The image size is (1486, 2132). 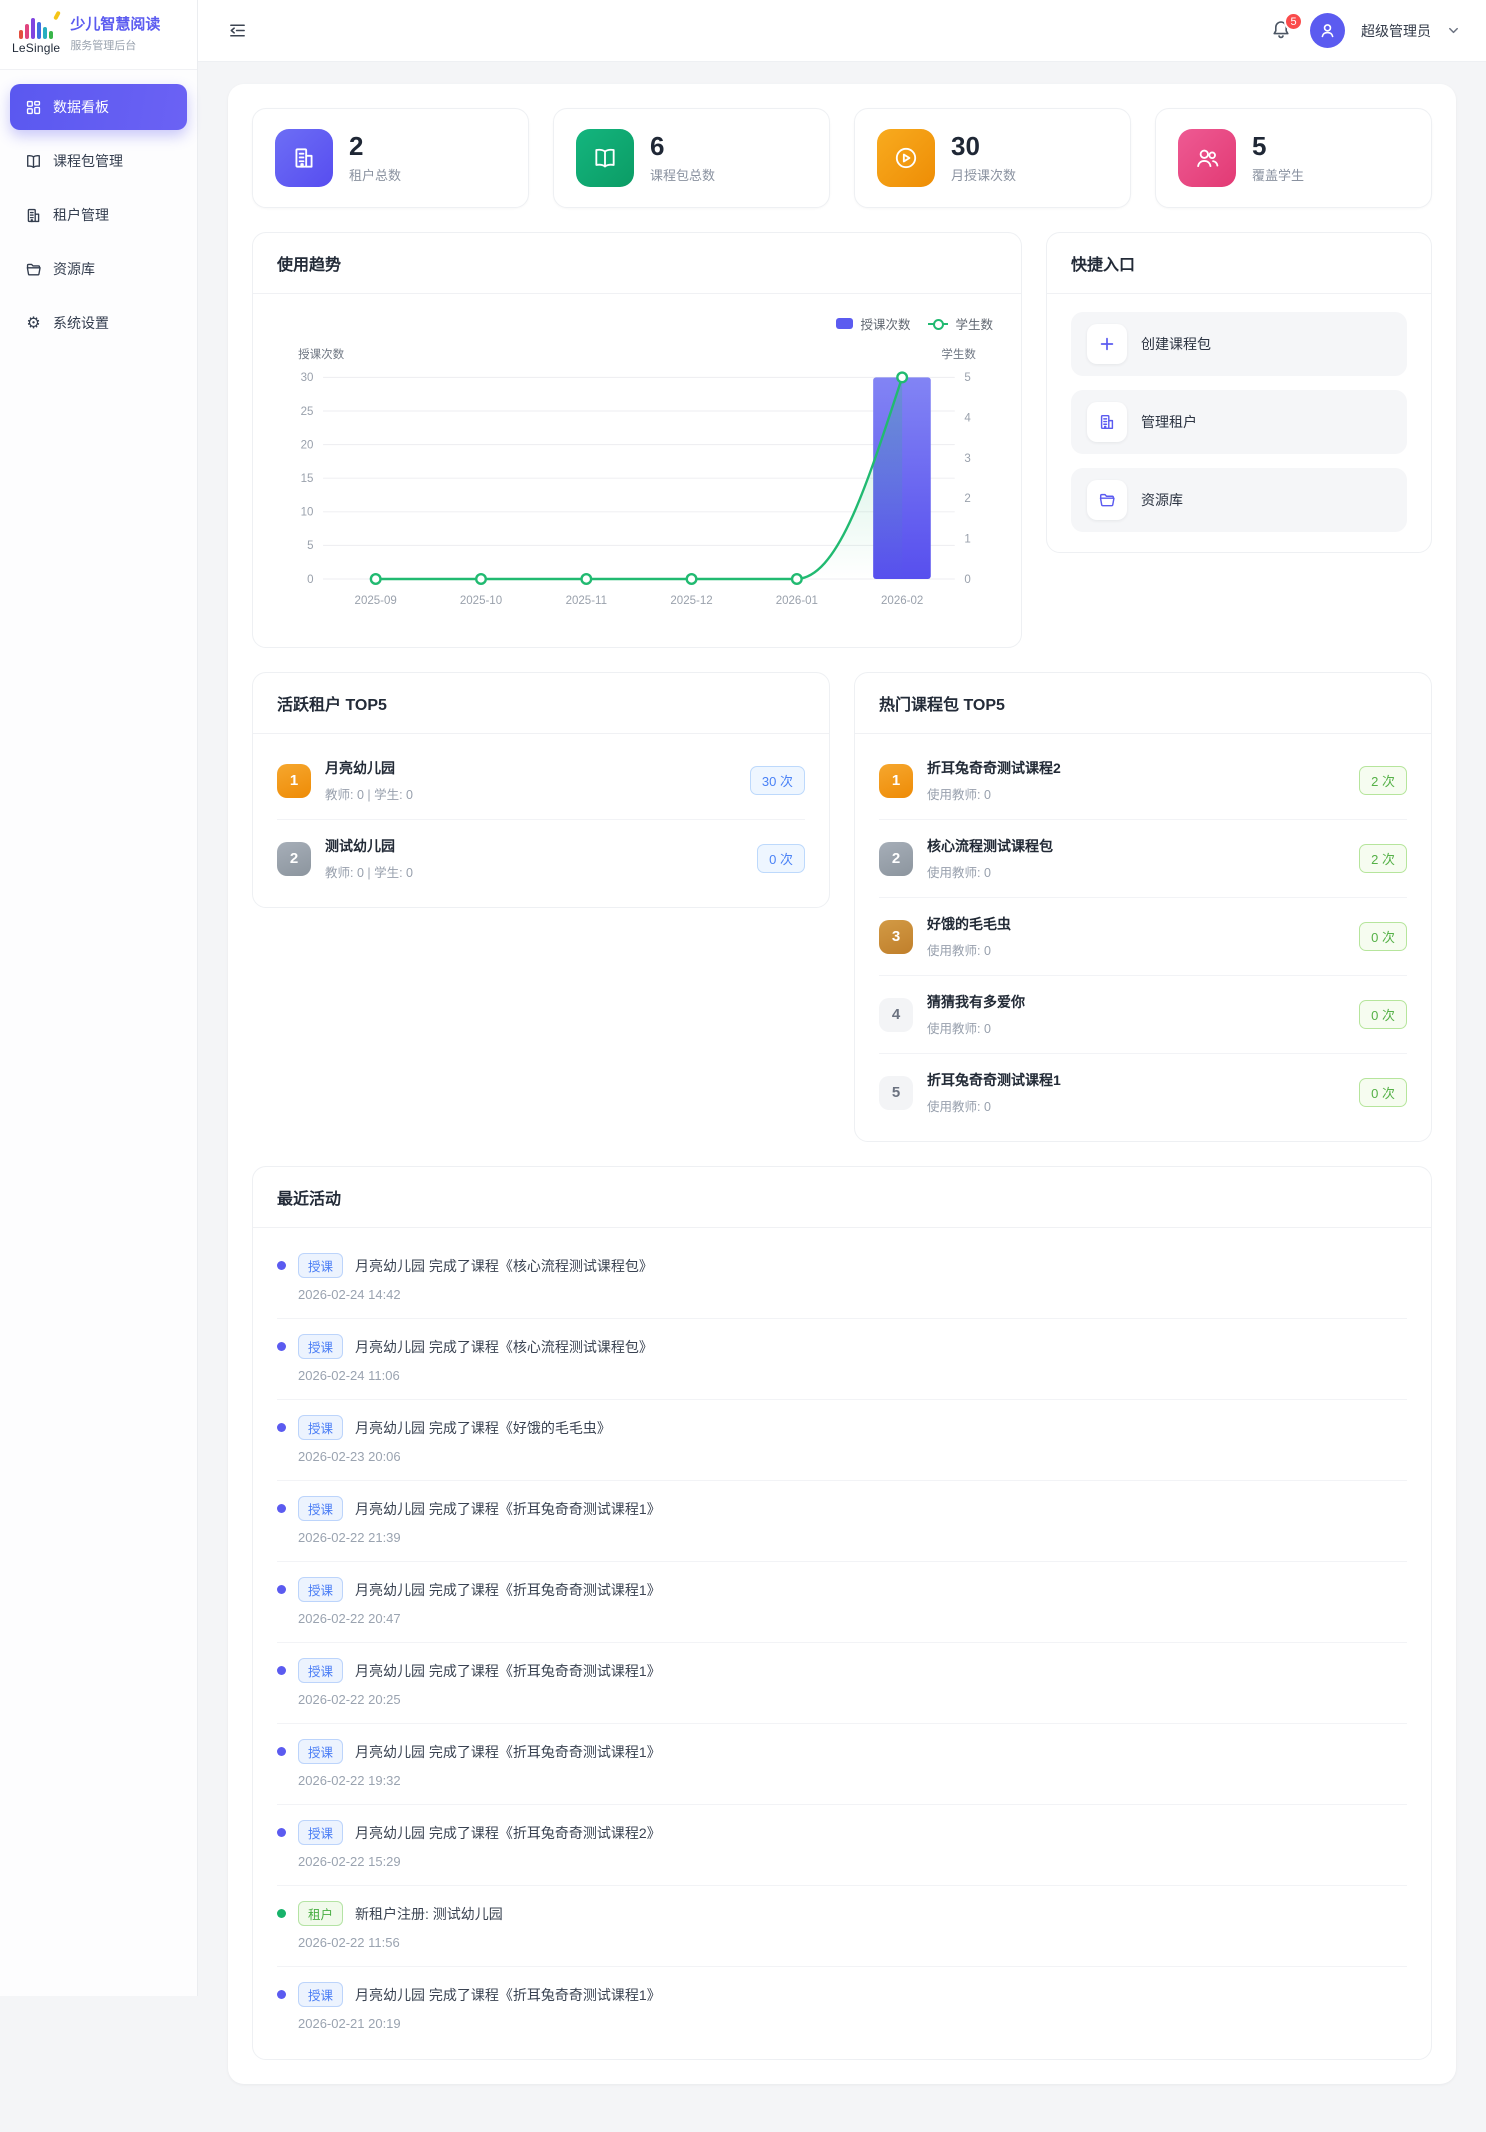 What do you see at coordinates (691, 601) in the screenshot?
I see `svg-text: 2025-12` at bounding box center [691, 601].